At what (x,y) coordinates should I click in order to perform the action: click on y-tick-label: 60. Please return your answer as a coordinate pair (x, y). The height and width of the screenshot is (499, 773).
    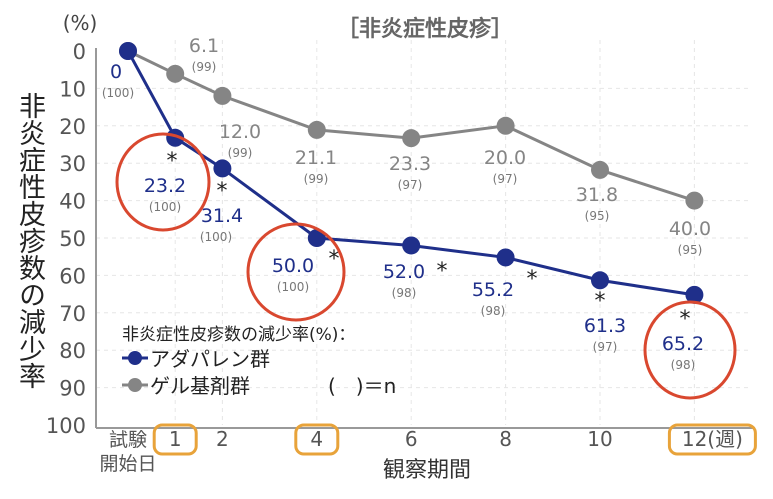
    Looking at the image, I should click on (72, 276).